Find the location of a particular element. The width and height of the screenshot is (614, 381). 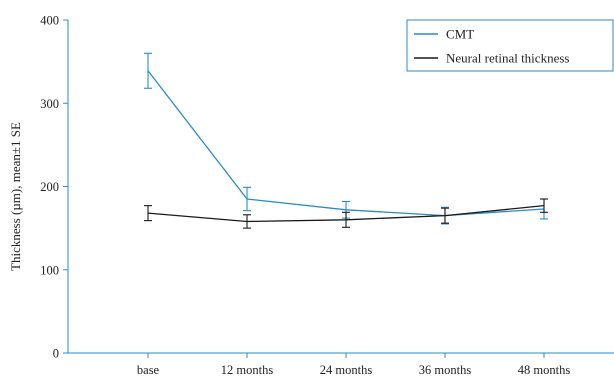

y-ticks: 0 100 200 300 400 is located at coordinates (54, 187).